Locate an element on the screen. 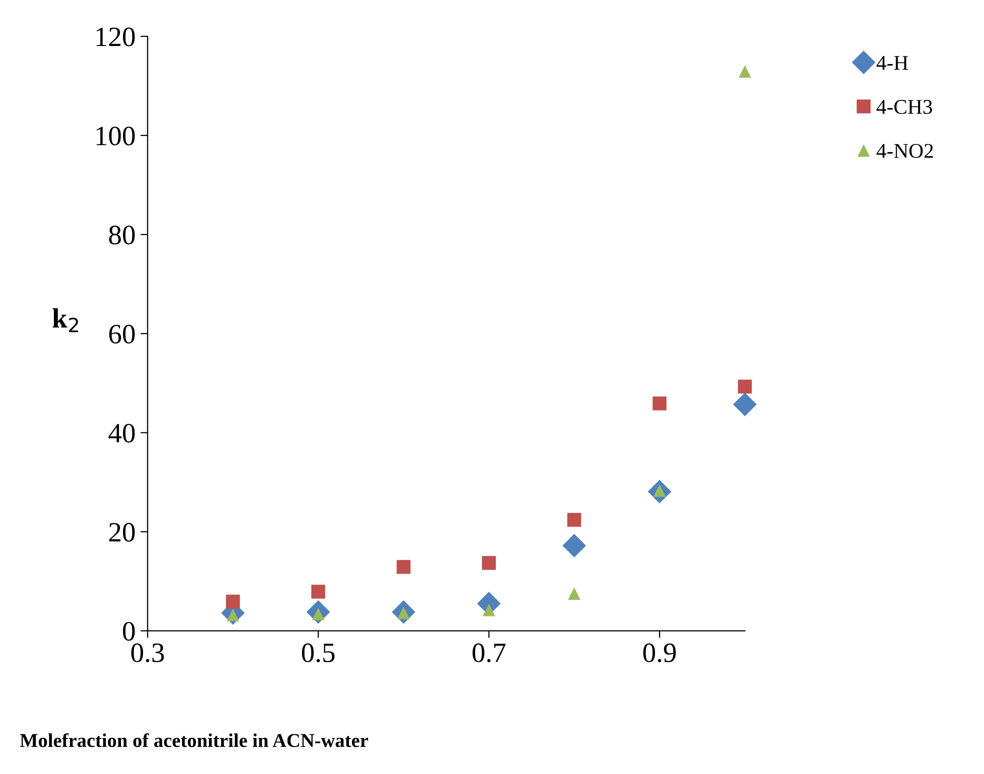 Image resolution: width=984 pixels, height=774 pixels. x-tick-label: 0.7 is located at coordinates (489, 652).